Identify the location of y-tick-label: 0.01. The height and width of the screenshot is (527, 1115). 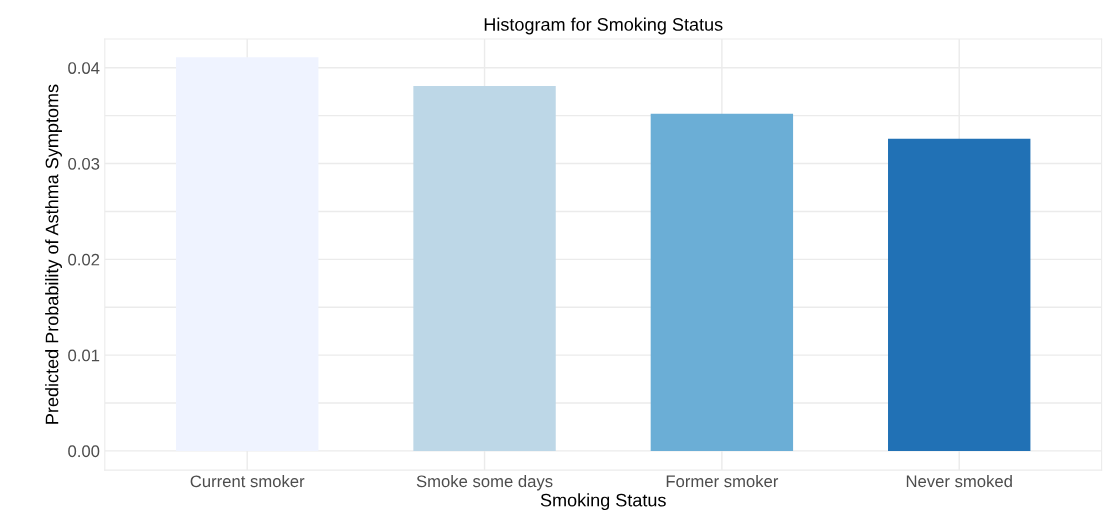
(84, 355).